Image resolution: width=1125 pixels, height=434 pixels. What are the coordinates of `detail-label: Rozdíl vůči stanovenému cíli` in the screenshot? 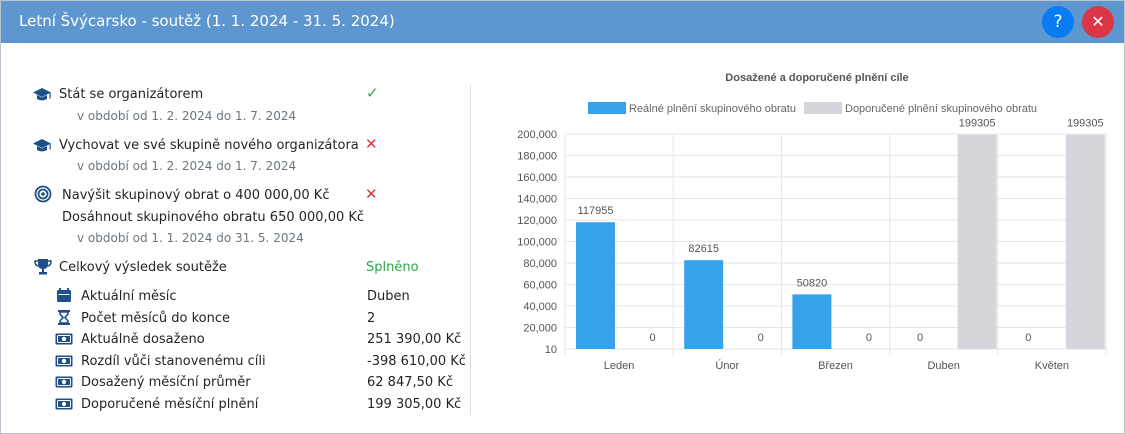 It's located at (173, 361).